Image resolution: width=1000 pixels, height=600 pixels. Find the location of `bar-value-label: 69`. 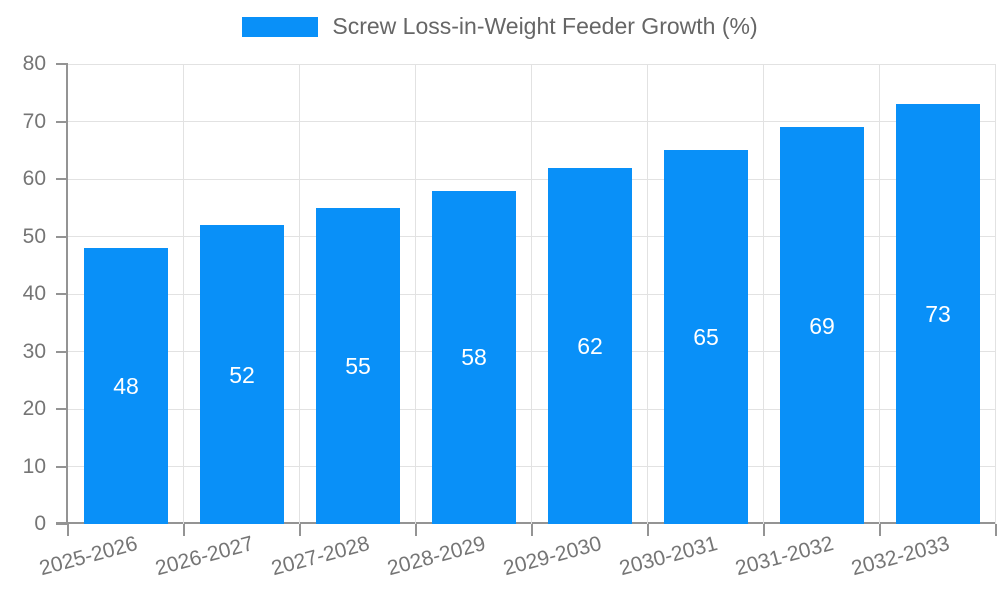

bar-value-label: 69 is located at coordinates (822, 325).